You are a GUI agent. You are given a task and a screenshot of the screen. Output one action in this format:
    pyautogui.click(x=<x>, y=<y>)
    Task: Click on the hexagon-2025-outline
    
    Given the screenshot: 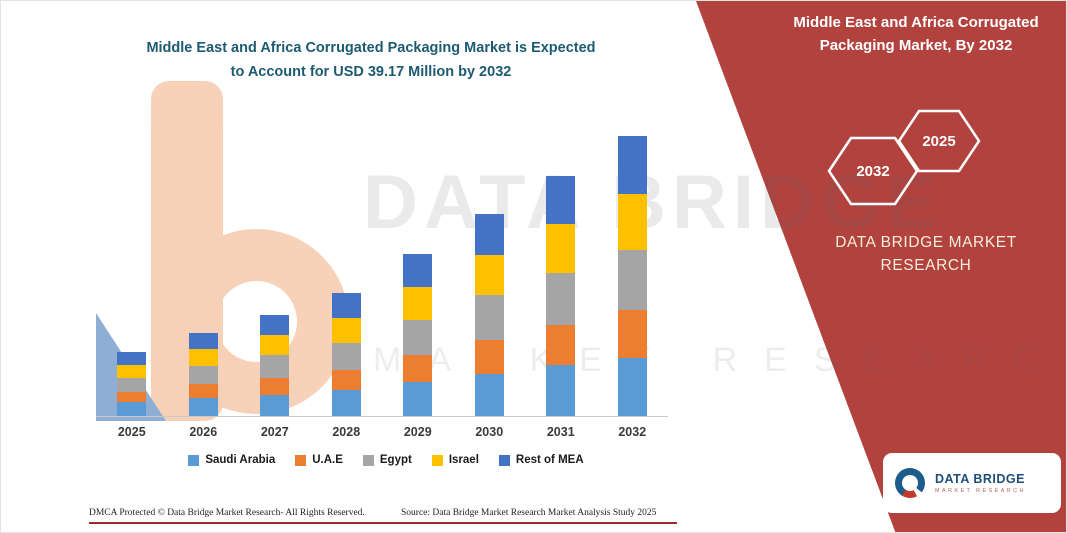 What is the action you would take?
    pyautogui.click(x=939, y=141)
    